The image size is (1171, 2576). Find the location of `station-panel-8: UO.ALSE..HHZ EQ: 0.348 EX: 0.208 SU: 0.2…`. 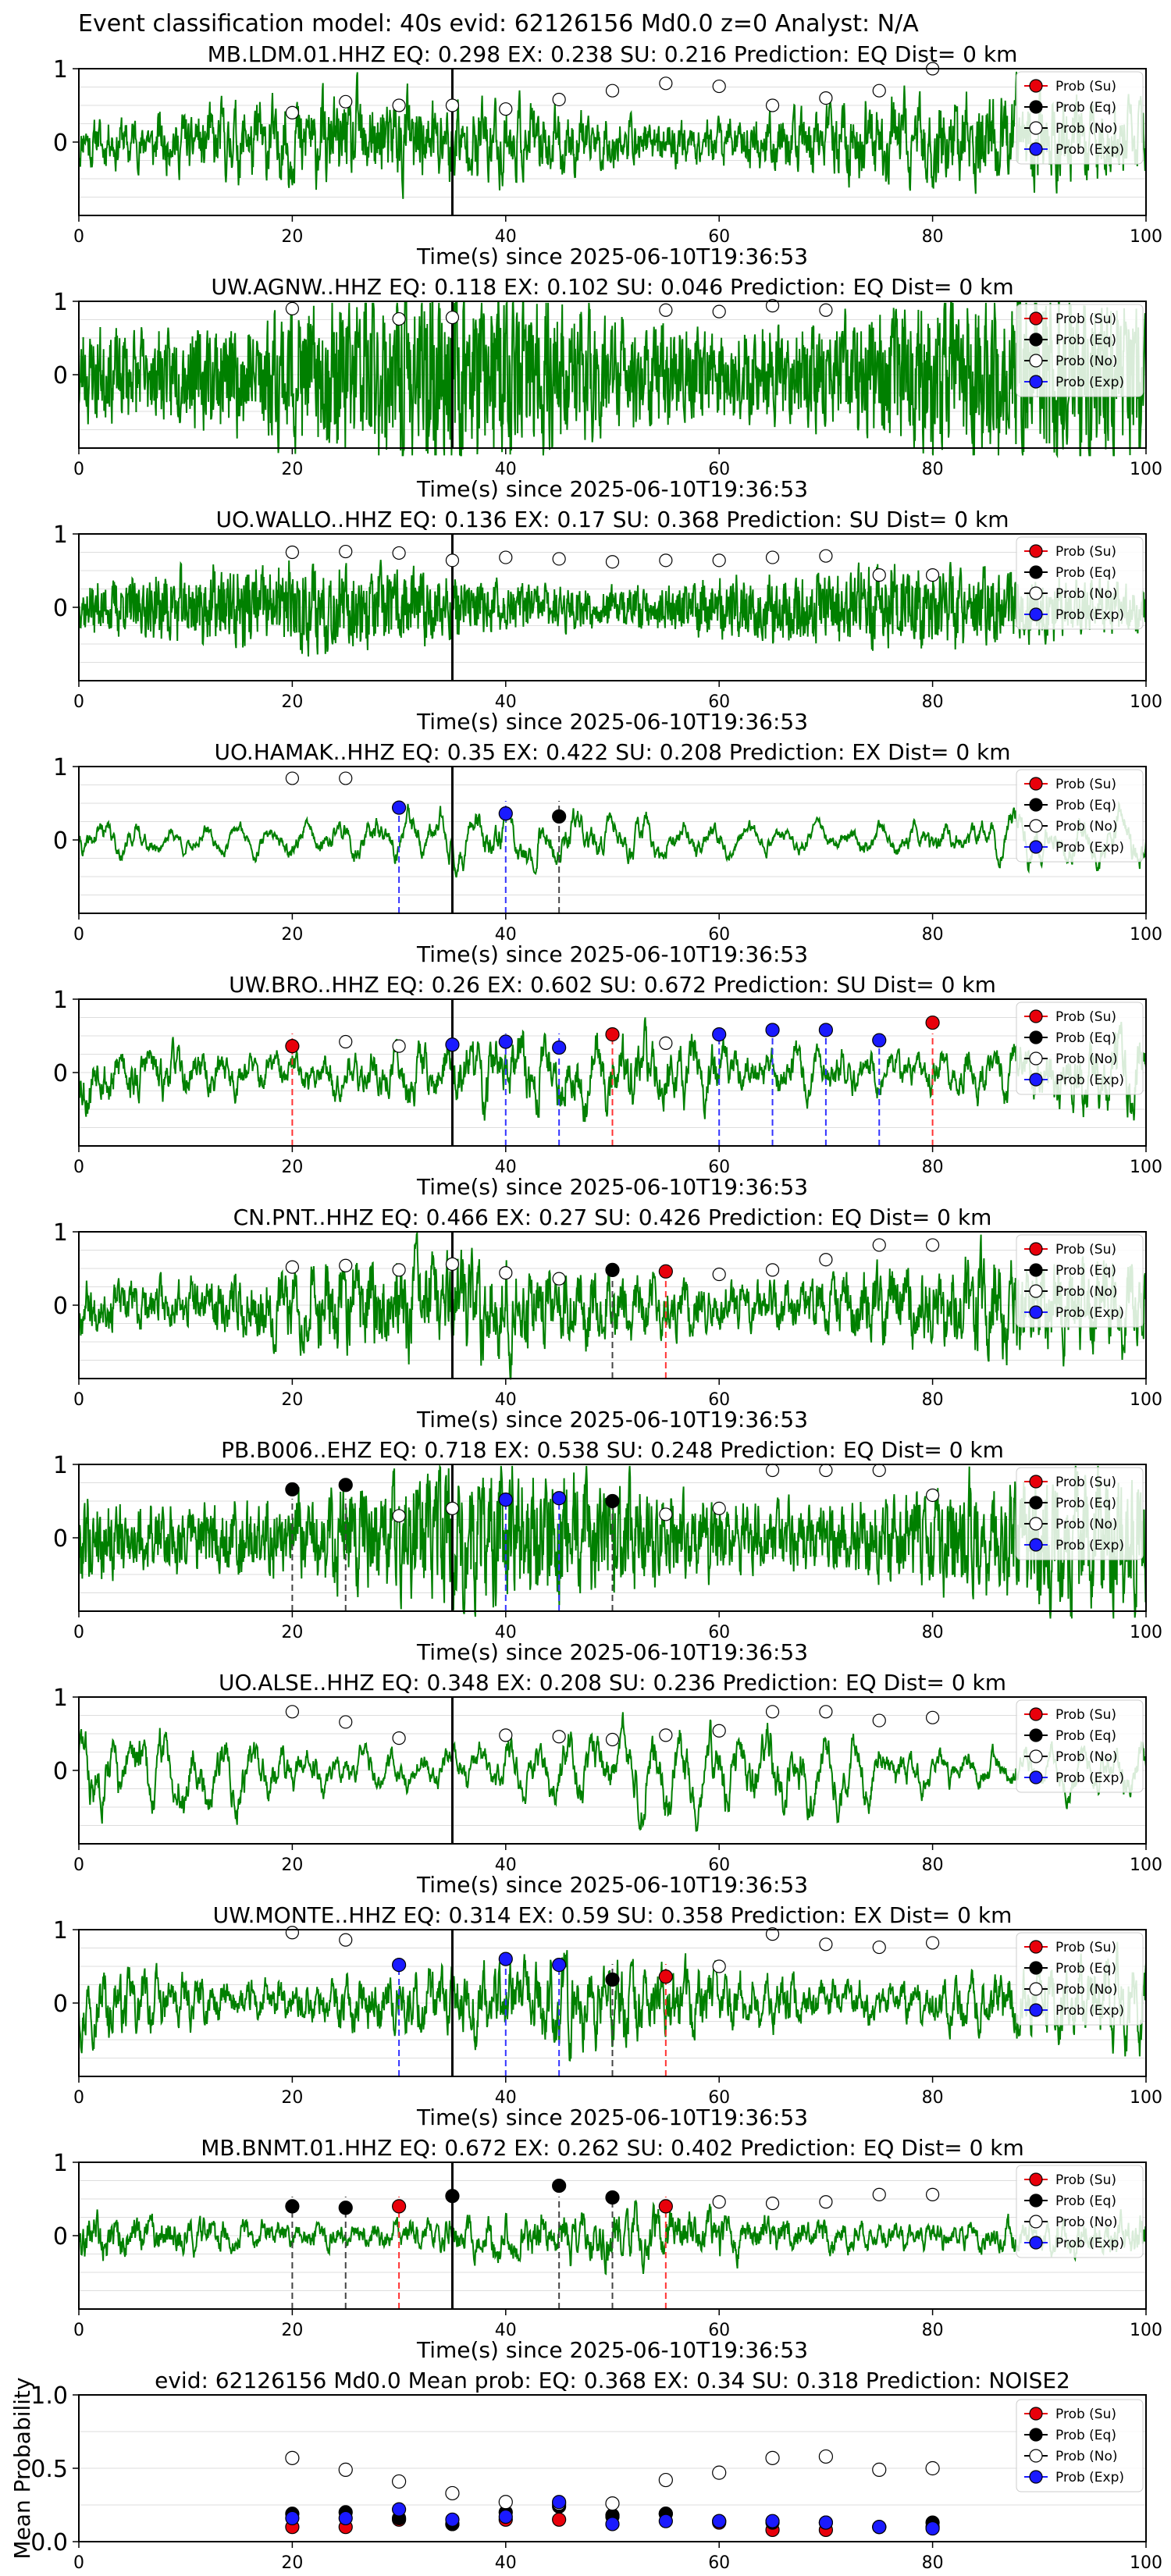

station-panel-8: UO.ALSE..HHZ EQ: 0.348 EX: 0.208 SU: 0.2… is located at coordinates (607, 1784).